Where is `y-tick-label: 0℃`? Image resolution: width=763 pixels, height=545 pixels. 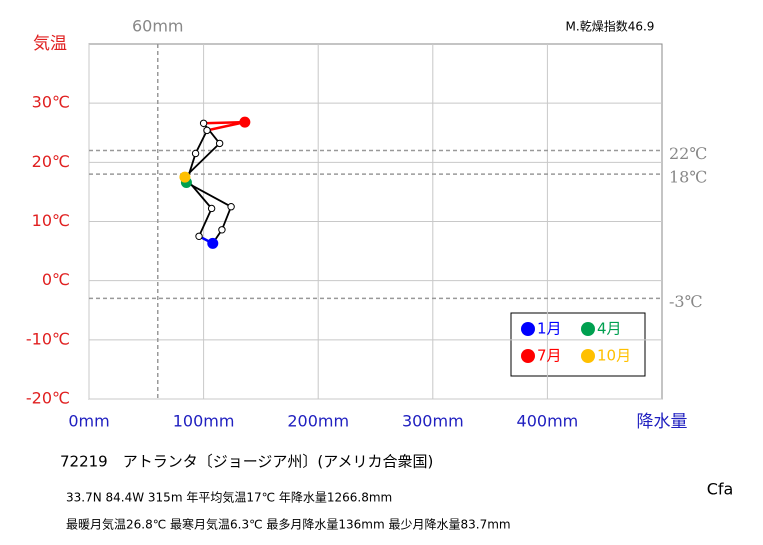
y-tick-label: 0℃ is located at coordinates (56, 279).